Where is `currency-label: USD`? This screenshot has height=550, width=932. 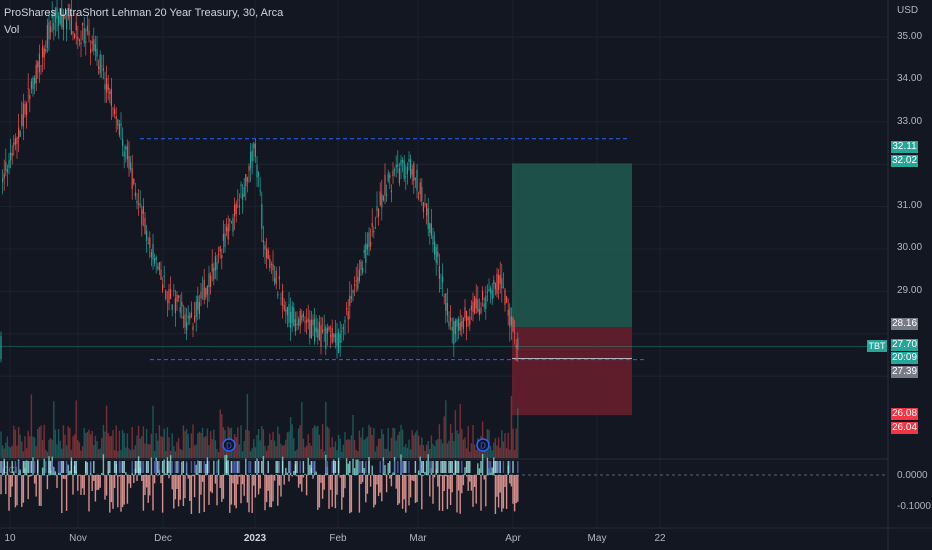
currency-label: USD is located at coordinates (908, 10).